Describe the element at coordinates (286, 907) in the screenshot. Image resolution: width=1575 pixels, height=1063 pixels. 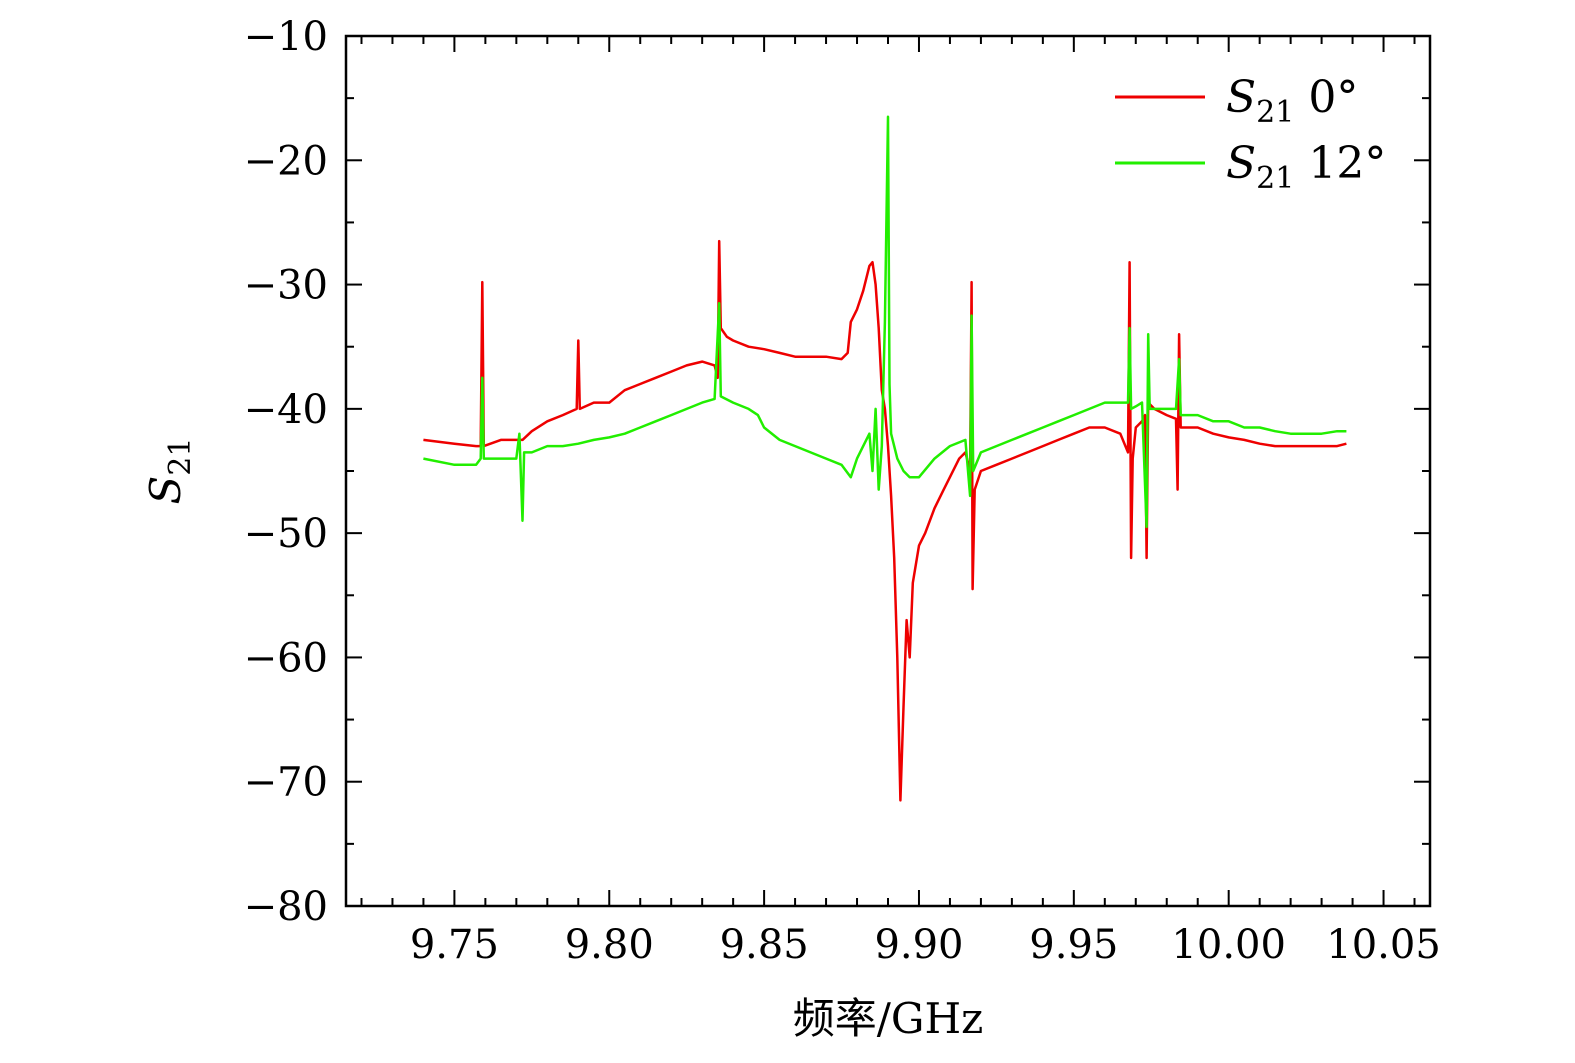
I see `y-tick-label: −80` at that location.